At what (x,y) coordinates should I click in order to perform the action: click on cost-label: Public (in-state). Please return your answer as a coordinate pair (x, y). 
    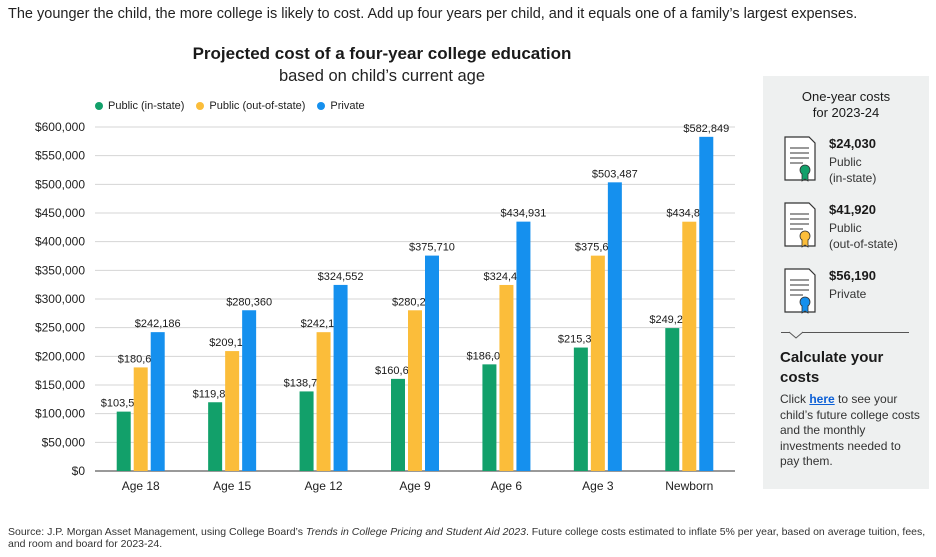
    Looking at the image, I should click on (879, 170).